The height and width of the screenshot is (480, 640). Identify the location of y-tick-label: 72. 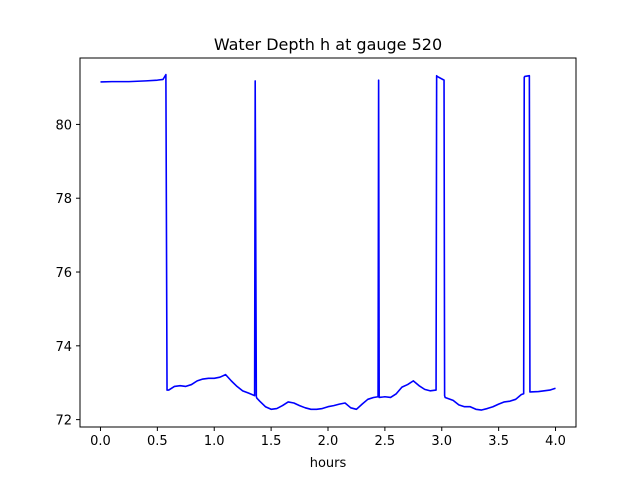
(63, 421).